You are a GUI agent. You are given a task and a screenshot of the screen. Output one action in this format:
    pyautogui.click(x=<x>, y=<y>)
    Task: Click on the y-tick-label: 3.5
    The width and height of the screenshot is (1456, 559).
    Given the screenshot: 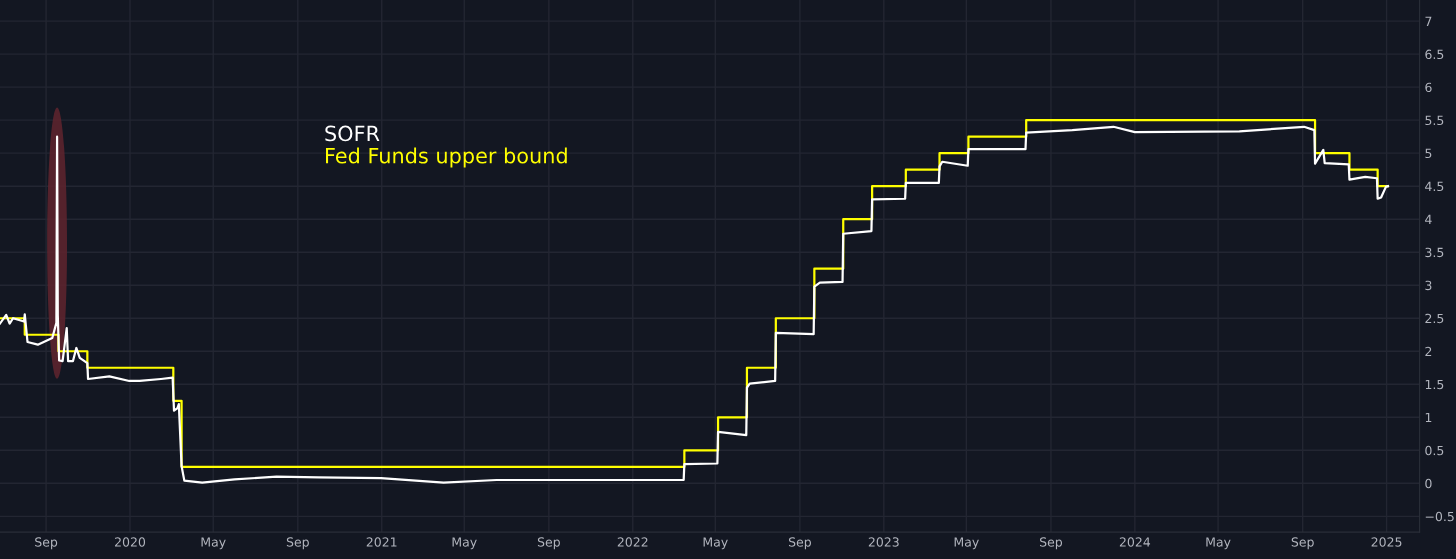 What is the action you would take?
    pyautogui.click(x=1434, y=252)
    